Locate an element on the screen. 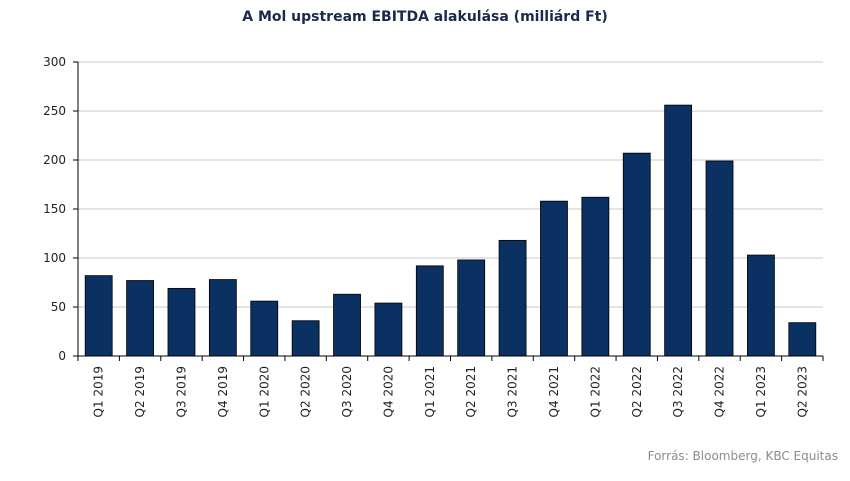  x-tick-label: Q3 2021 is located at coordinates (513, 391).